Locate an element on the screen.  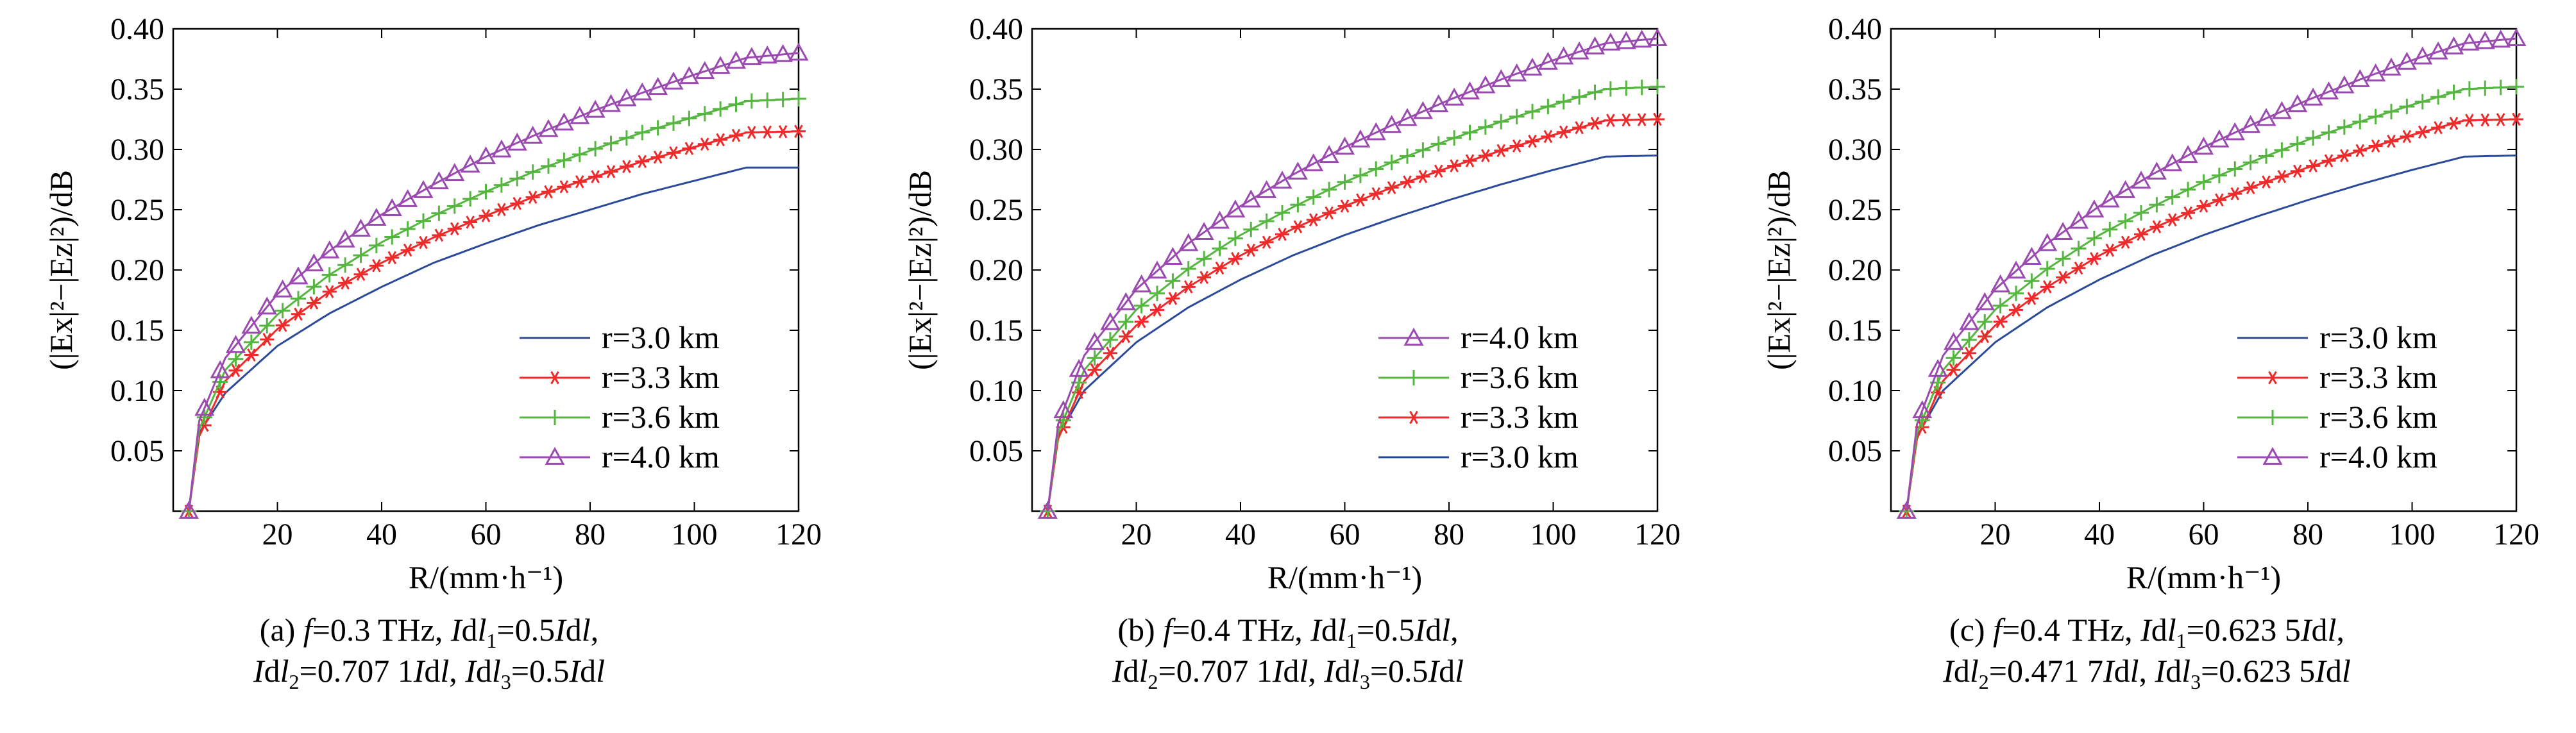
y-tick-label-b: 0.25 is located at coordinates (996, 210).